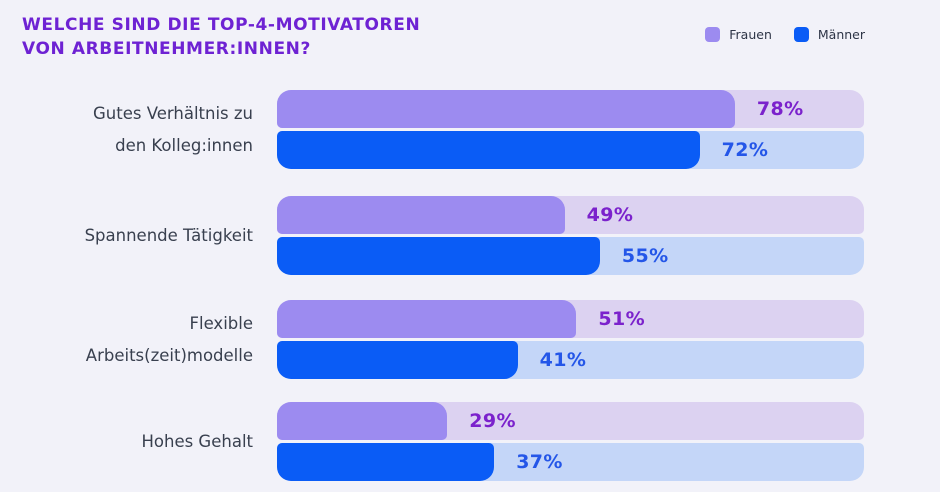  What do you see at coordinates (563, 360) in the screenshot?
I see `maenner-value-label: 41%` at bounding box center [563, 360].